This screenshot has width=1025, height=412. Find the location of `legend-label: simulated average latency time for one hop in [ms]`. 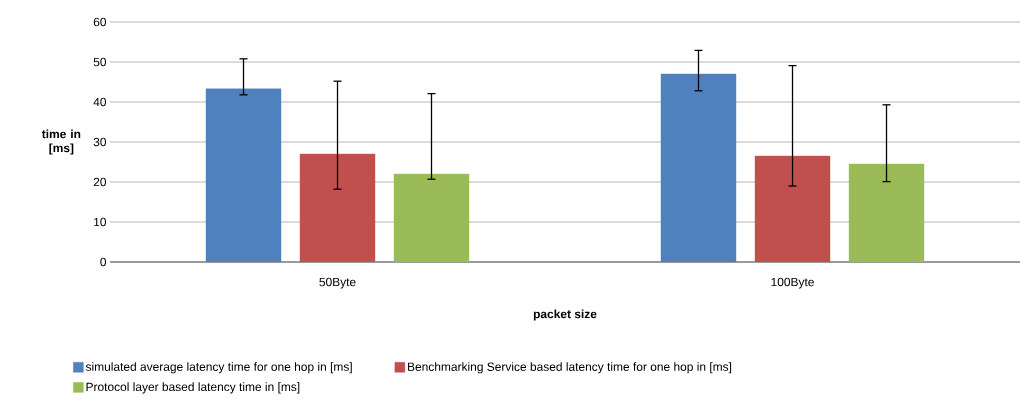

legend-label: simulated average latency time for one hop in [ms] is located at coordinates (218, 368).